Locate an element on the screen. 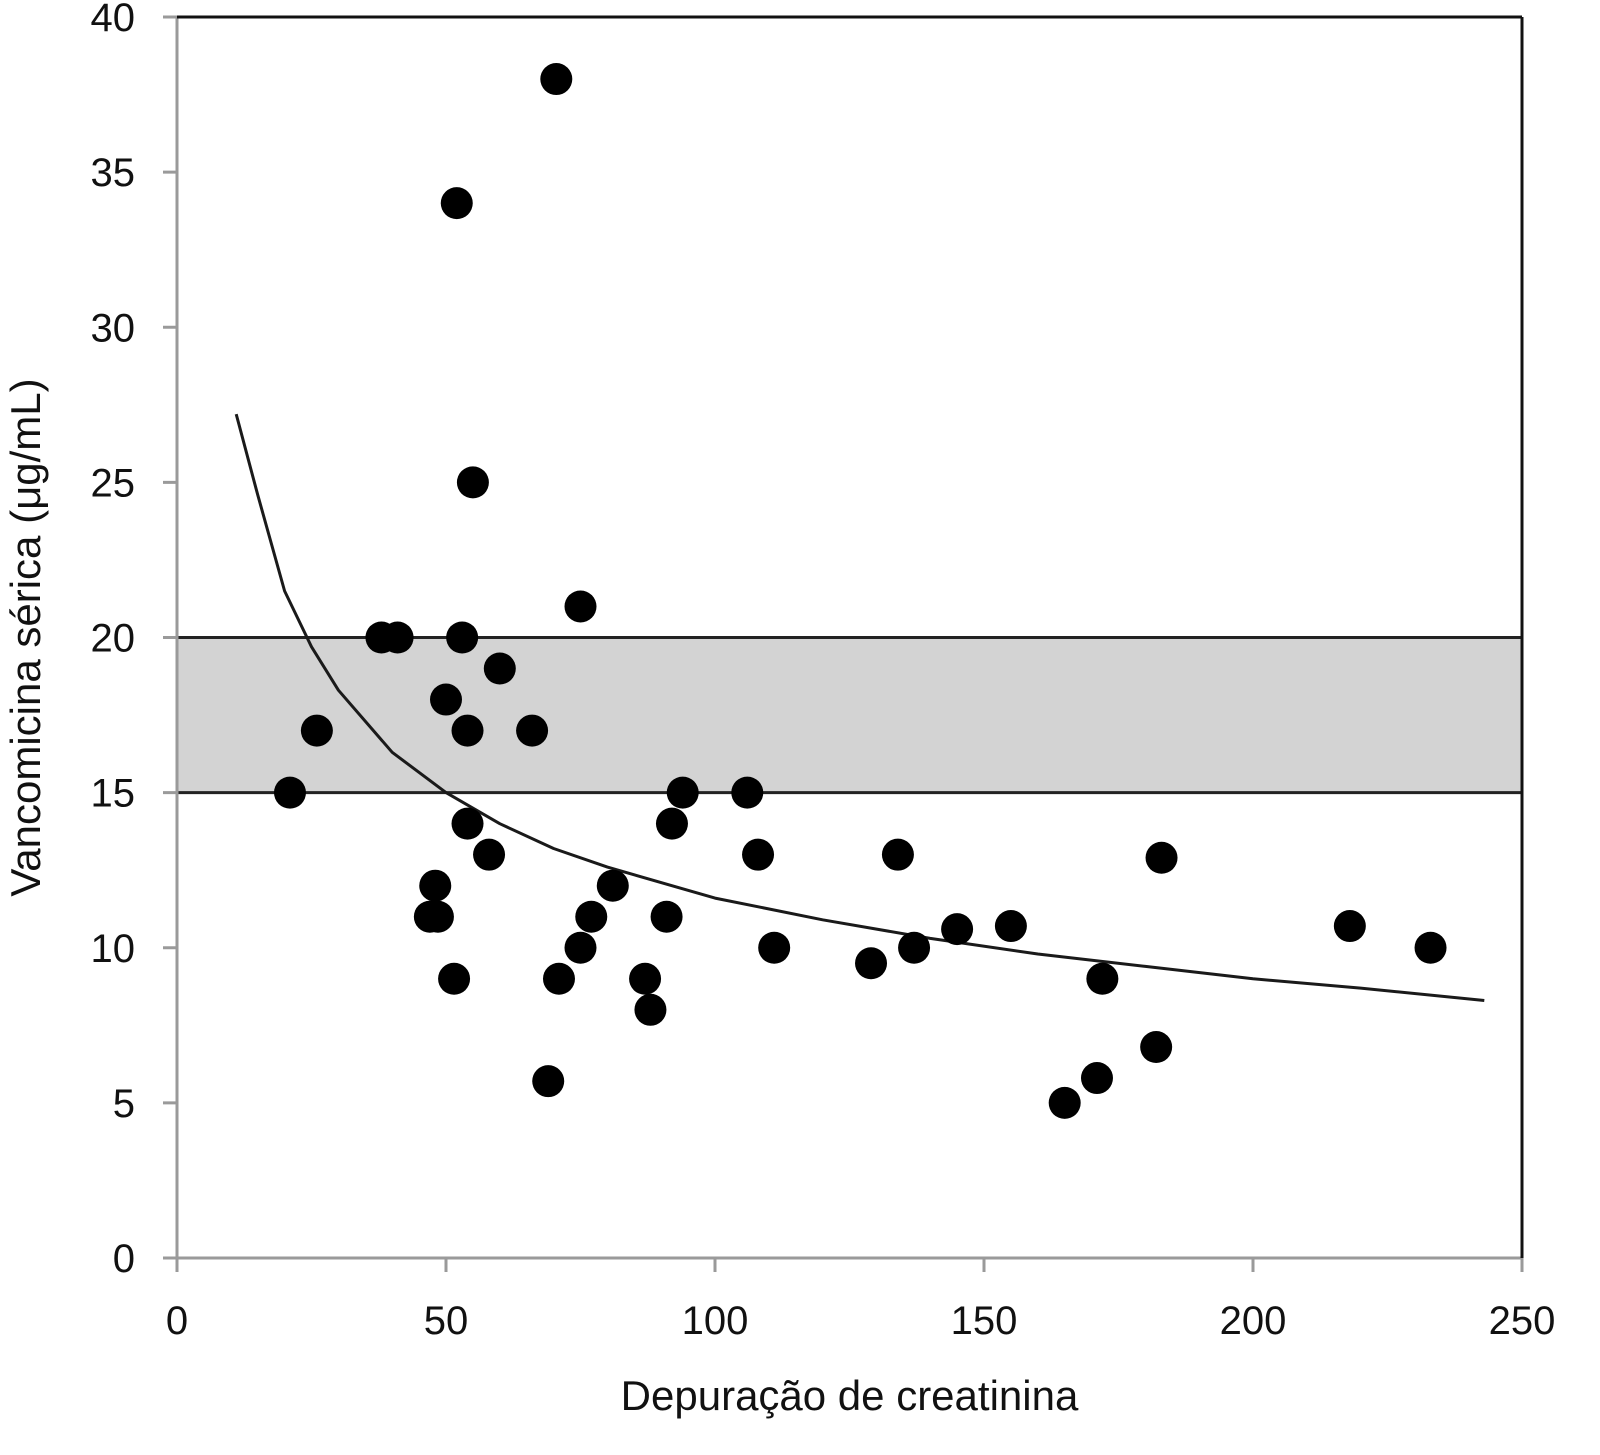 This screenshot has width=1600, height=1455. x-axis-label: Depuração de creatinina is located at coordinates (850, 1395).